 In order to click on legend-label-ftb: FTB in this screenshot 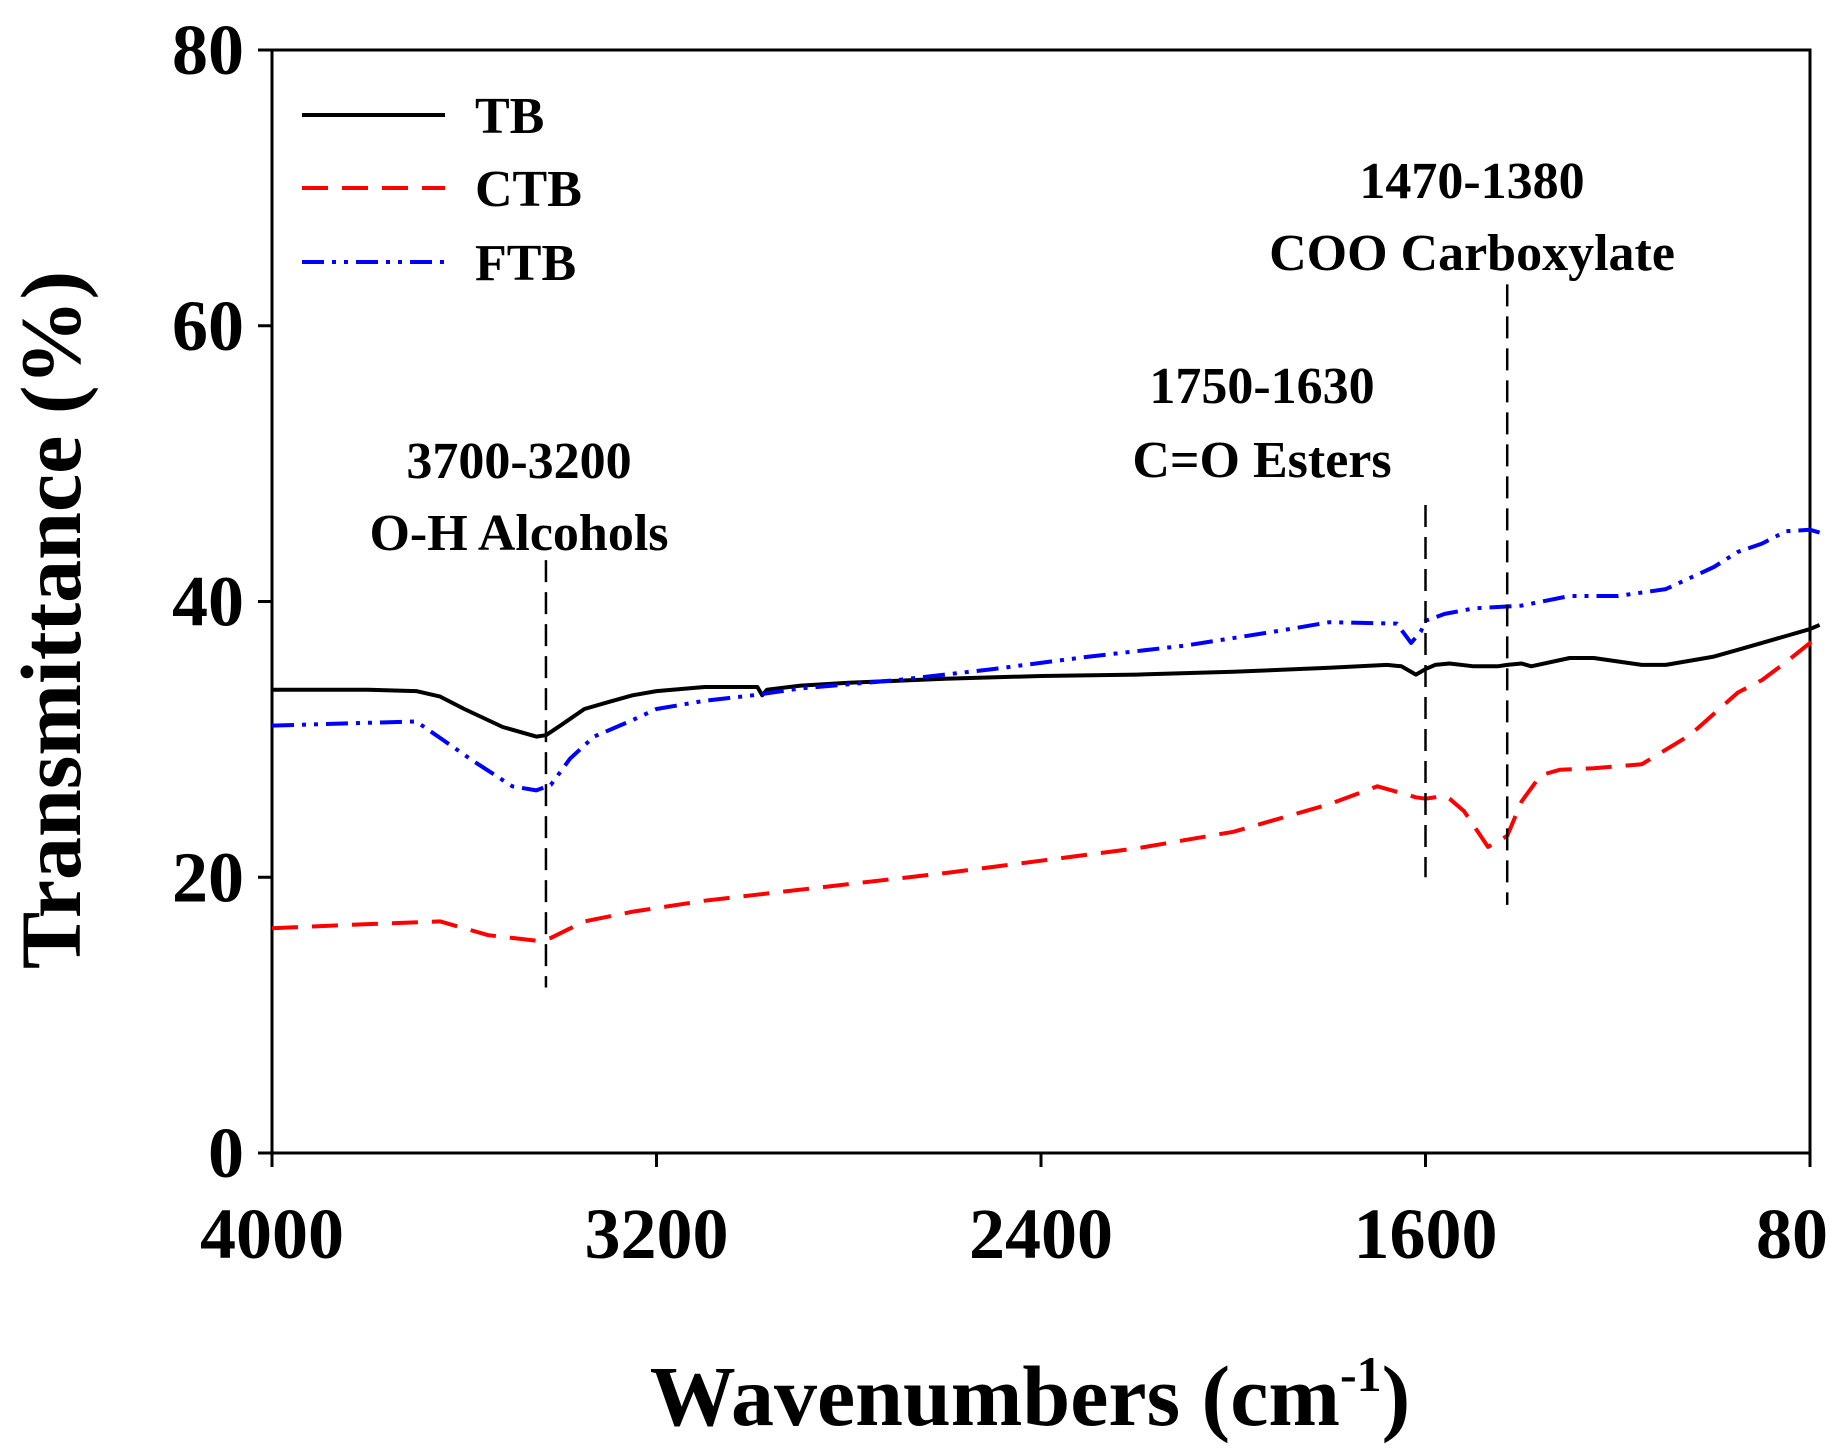, I will do `click(525, 263)`.